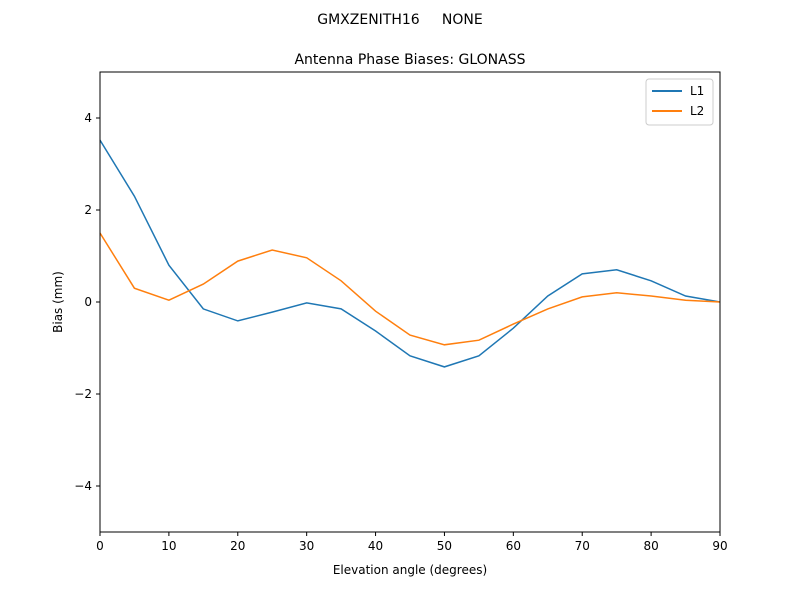 The width and height of the screenshot is (800, 600). What do you see at coordinates (58, 302) in the screenshot?
I see `y-axis-label: Bias (mm)` at bounding box center [58, 302].